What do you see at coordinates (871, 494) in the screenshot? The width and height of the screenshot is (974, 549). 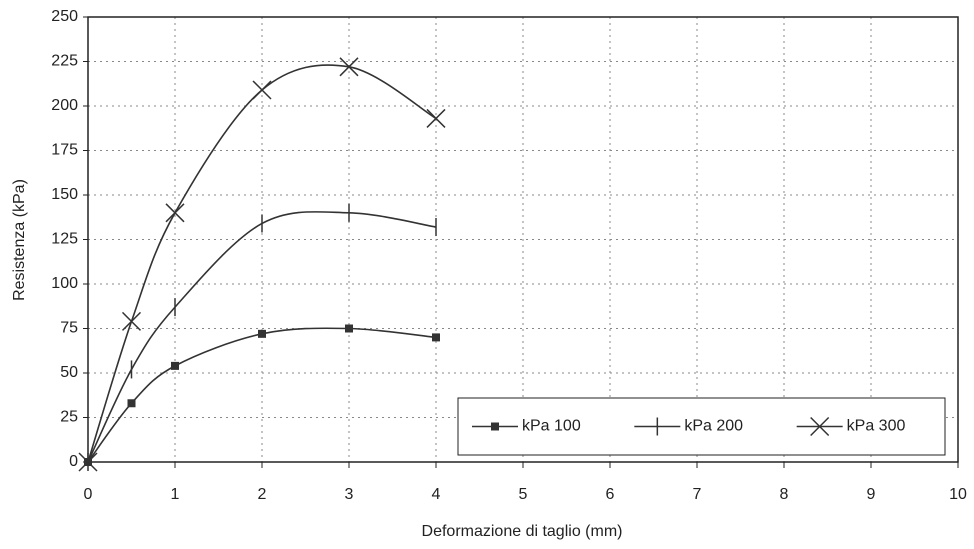 I see `x-tick-label: 9` at bounding box center [871, 494].